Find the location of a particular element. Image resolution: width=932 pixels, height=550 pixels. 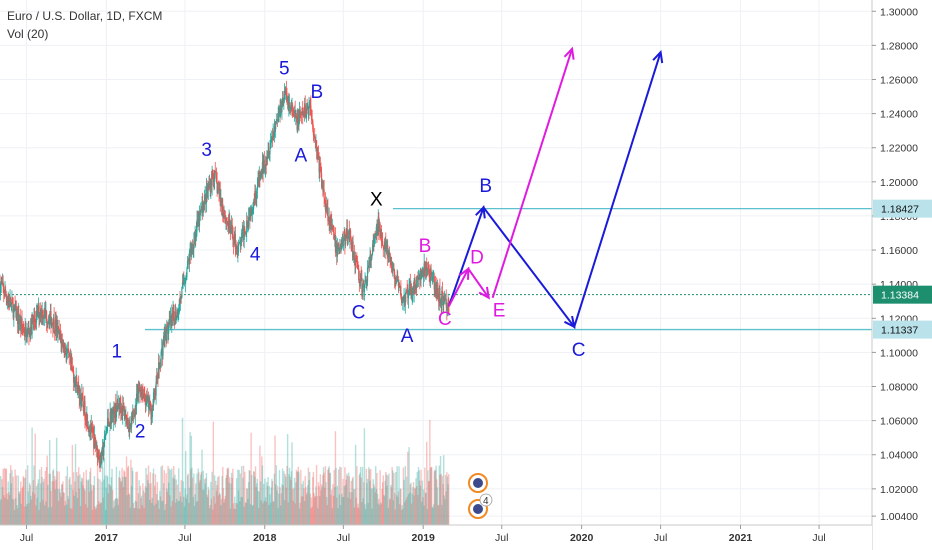

y-tick-label: 1.30000 is located at coordinates (899, 12).